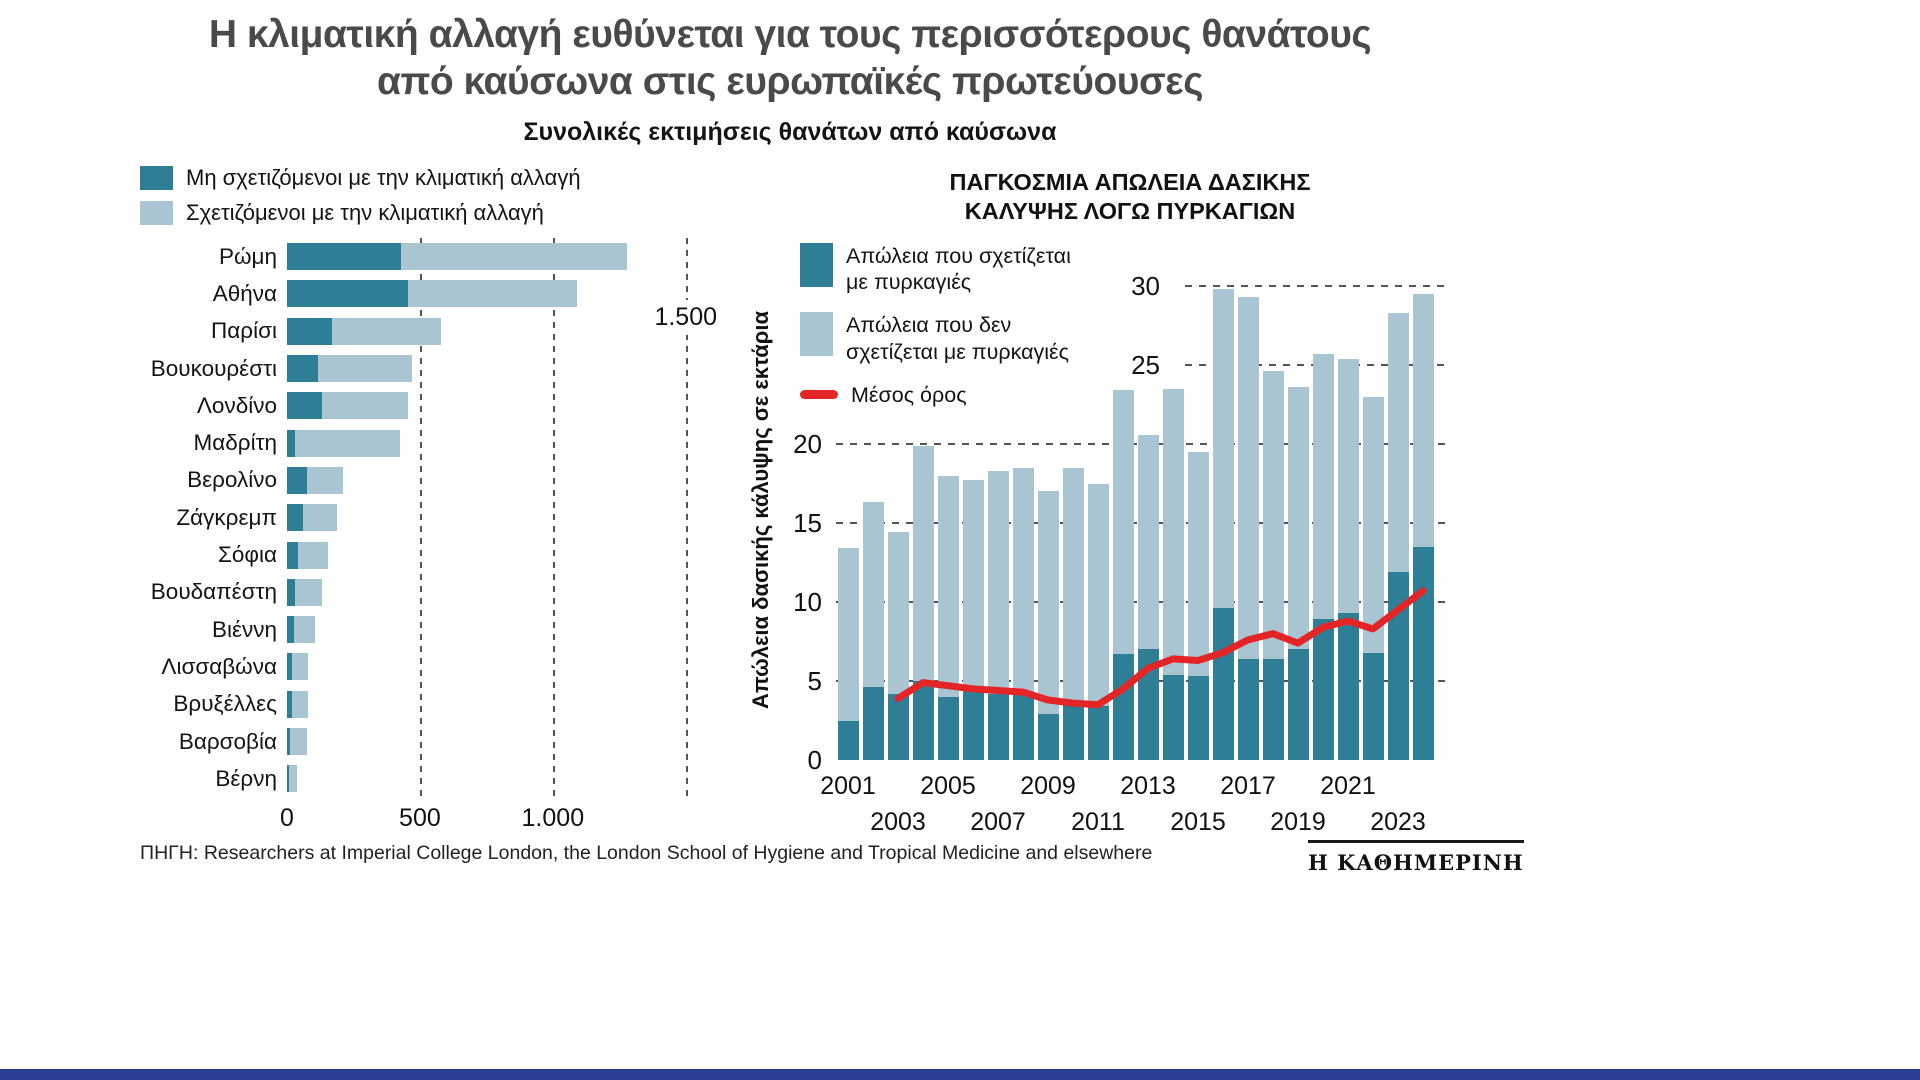  What do you see at coordinates (470, 331) in the screenshot?
I see `bar-row: Παρίσι` at bounding box center [470, 331].